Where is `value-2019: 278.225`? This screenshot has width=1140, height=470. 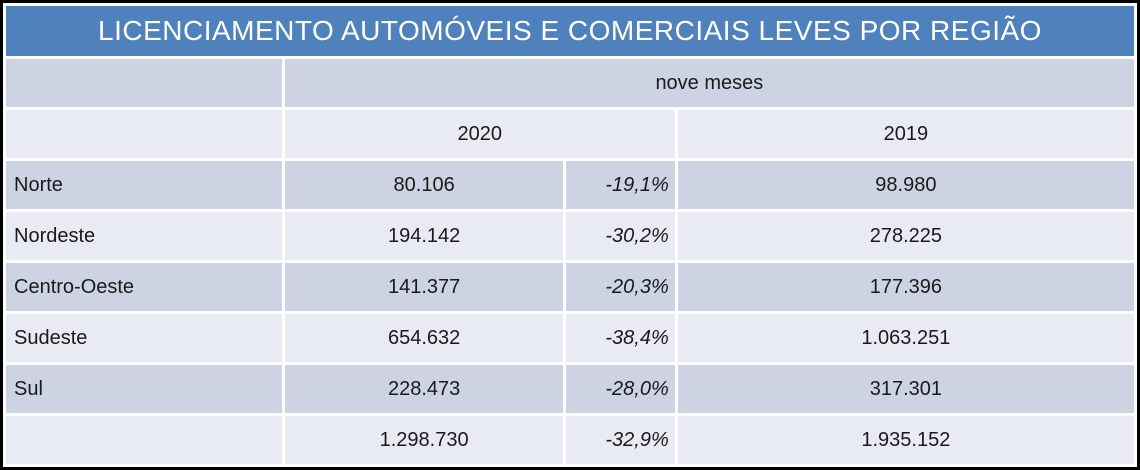 value-2019: 278.225 is located at coordinates (905, 236).